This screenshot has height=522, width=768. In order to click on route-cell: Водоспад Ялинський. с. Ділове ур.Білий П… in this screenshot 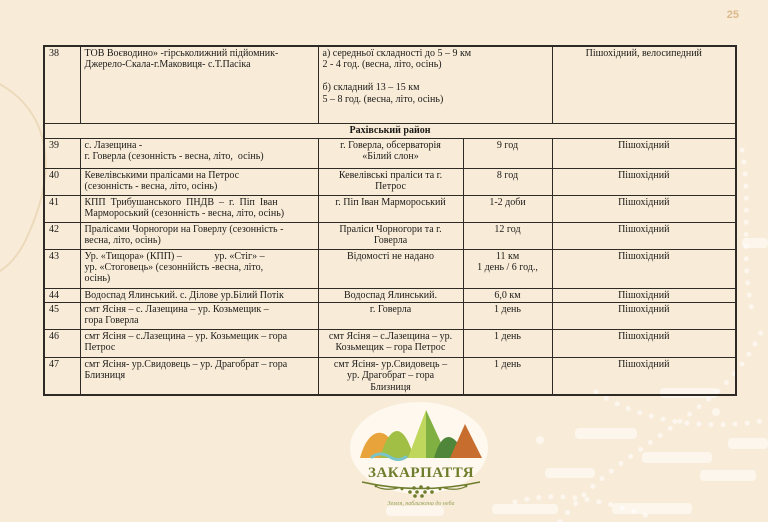, I will do `click(199, 295)`.